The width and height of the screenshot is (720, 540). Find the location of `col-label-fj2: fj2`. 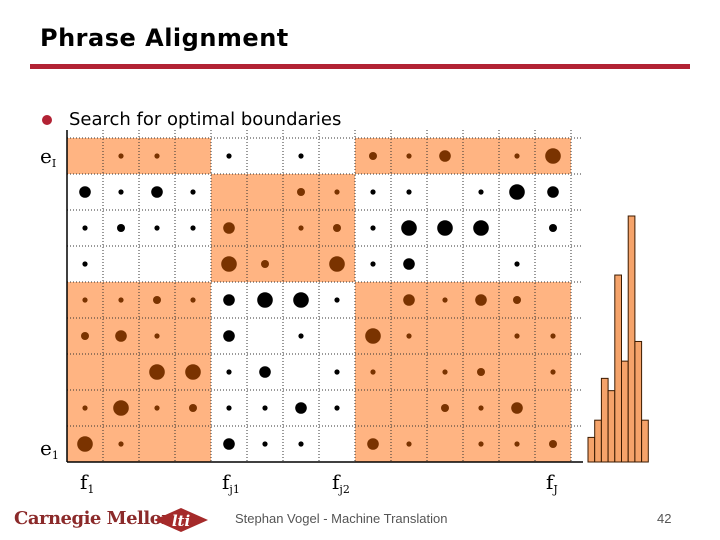

col-label-fj2: fj2 is located at coordinates (341, 483).